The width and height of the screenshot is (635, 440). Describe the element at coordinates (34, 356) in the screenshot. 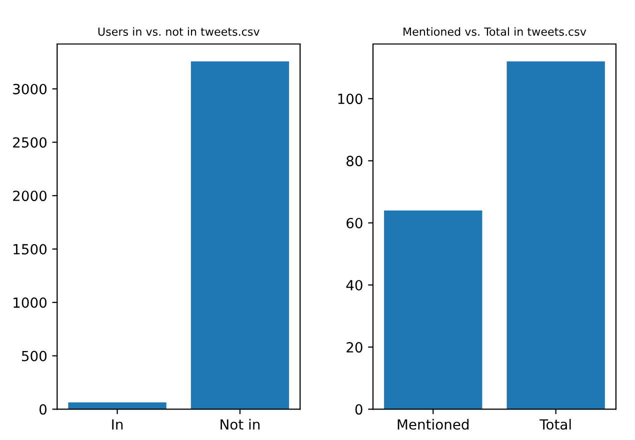

I see `y-tick-label: 500` at that location.